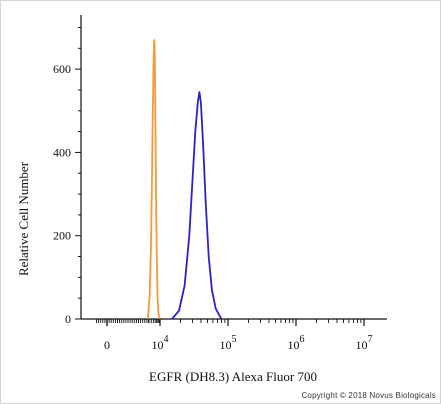  I want to click on x-tick-label: 10⁷, so click(364, 343).